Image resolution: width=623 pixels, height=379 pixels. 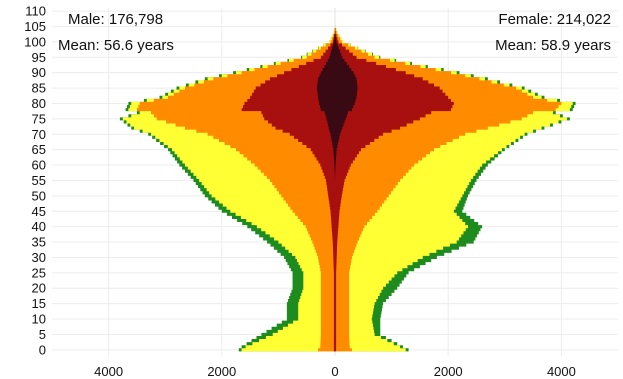 What do you see at coordinates (39, 257) in the screenshot?
I see `y-tick-label-30: 30` at bounding box center [39, 257].